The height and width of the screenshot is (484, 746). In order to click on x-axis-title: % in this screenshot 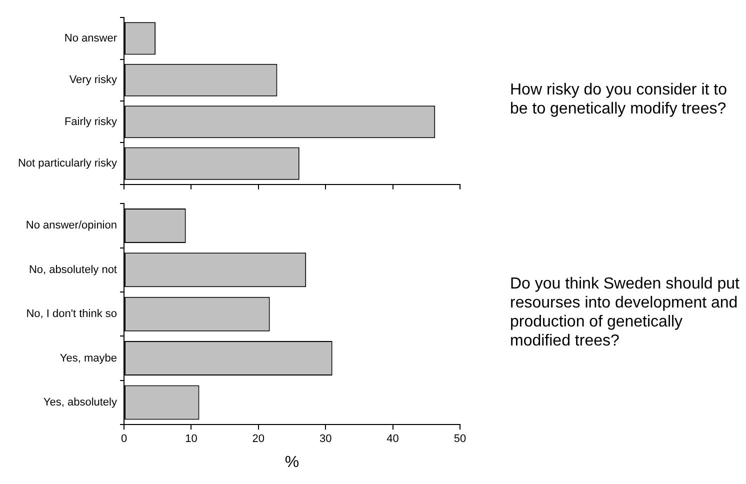, I will do `click(292, 462)`.